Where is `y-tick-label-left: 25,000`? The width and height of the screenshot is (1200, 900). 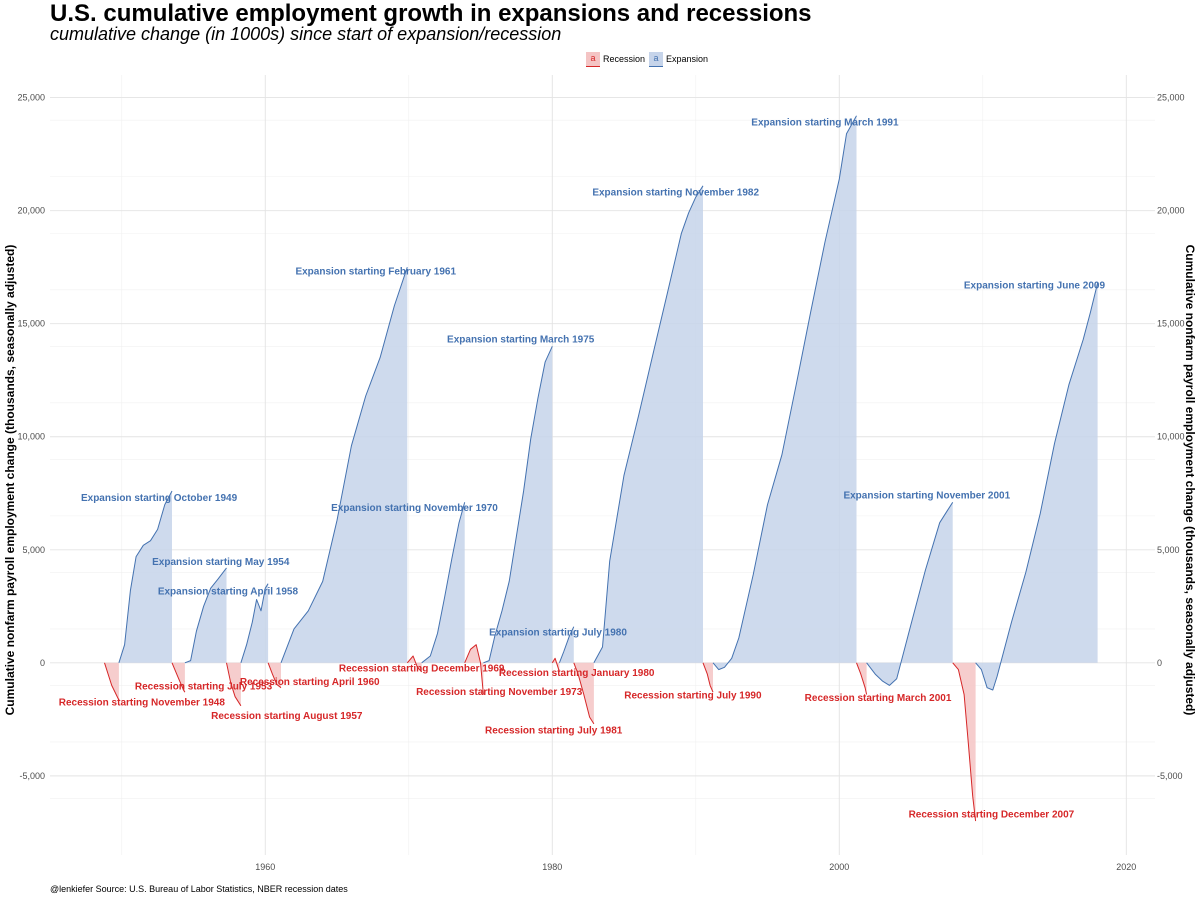
y-tick-label-left: 25,000 is located at coordinates (31, 98).